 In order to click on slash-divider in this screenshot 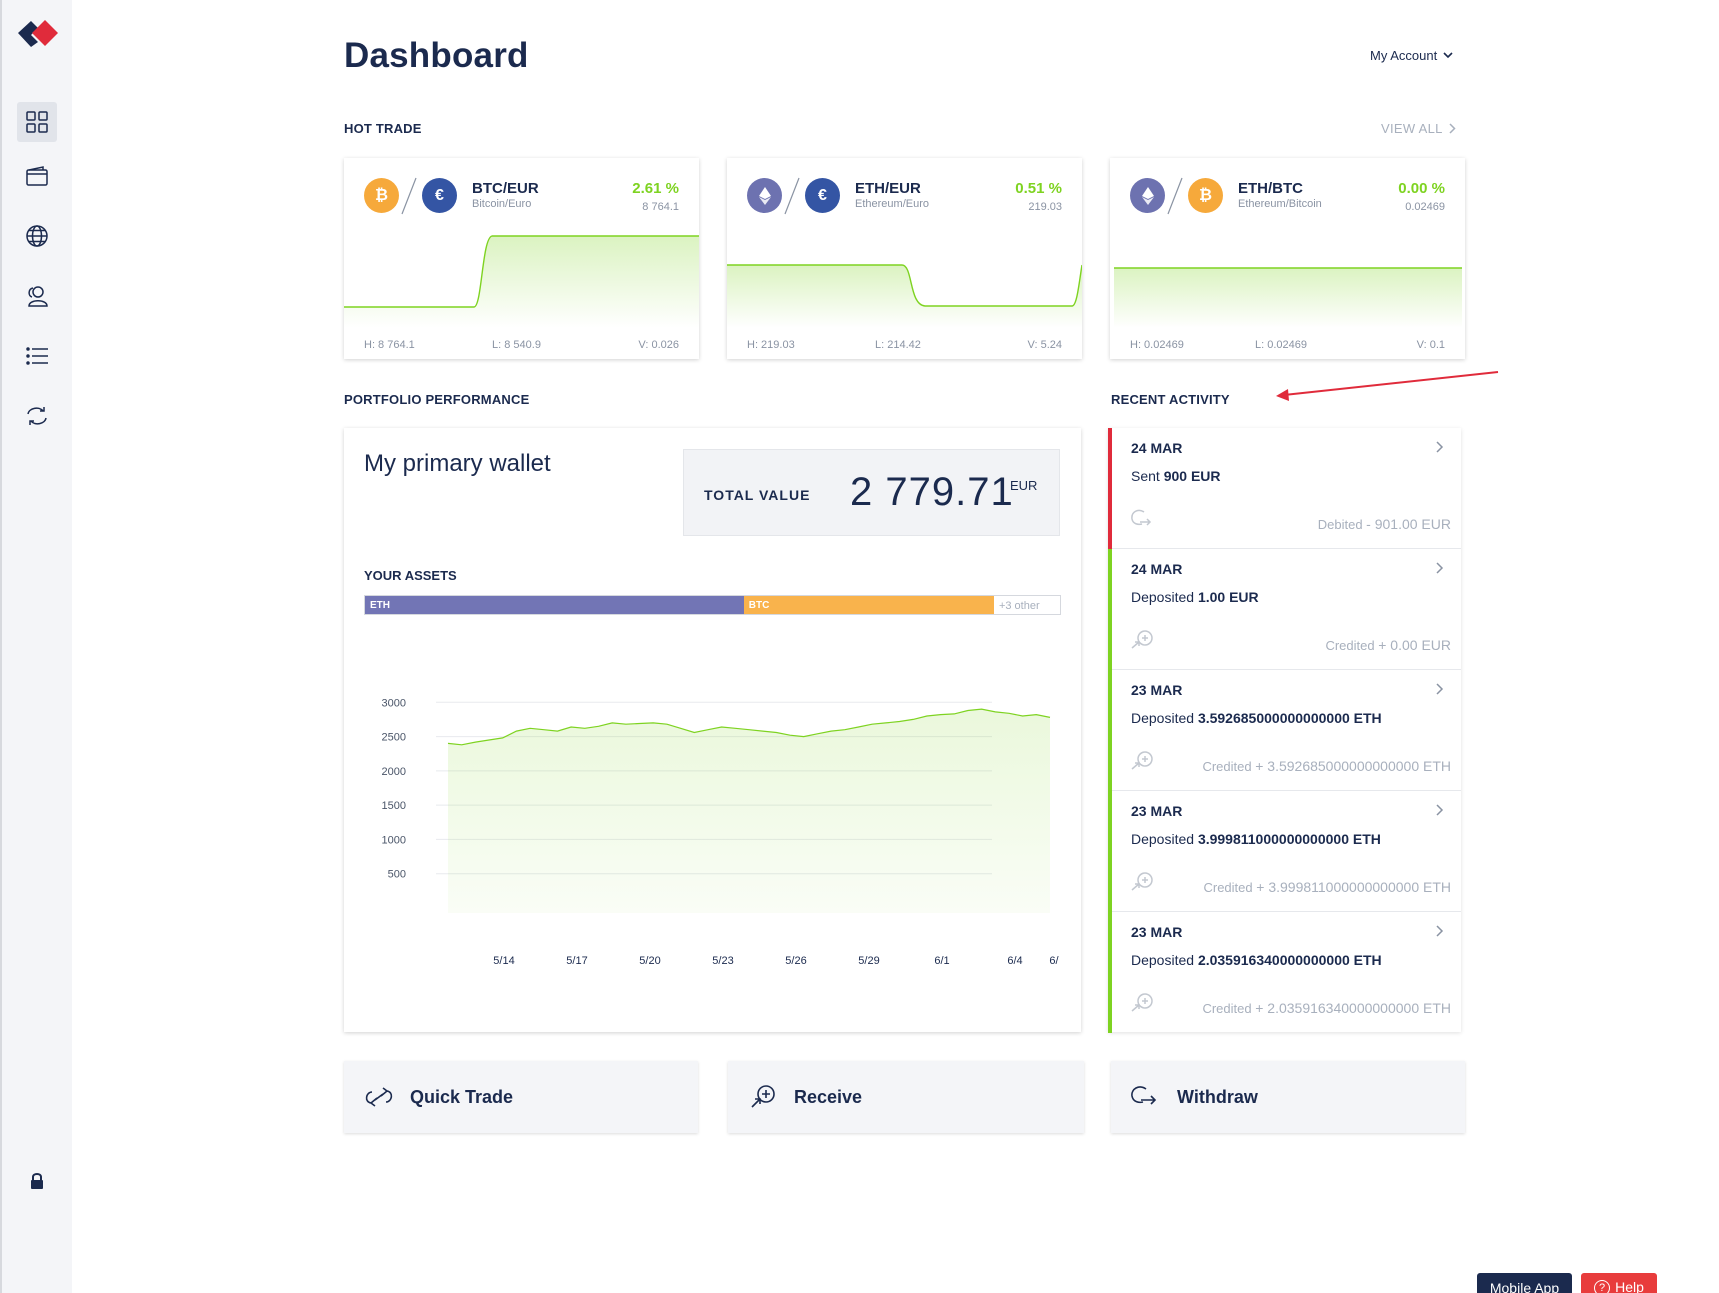, I will do `click(792, 196)`.